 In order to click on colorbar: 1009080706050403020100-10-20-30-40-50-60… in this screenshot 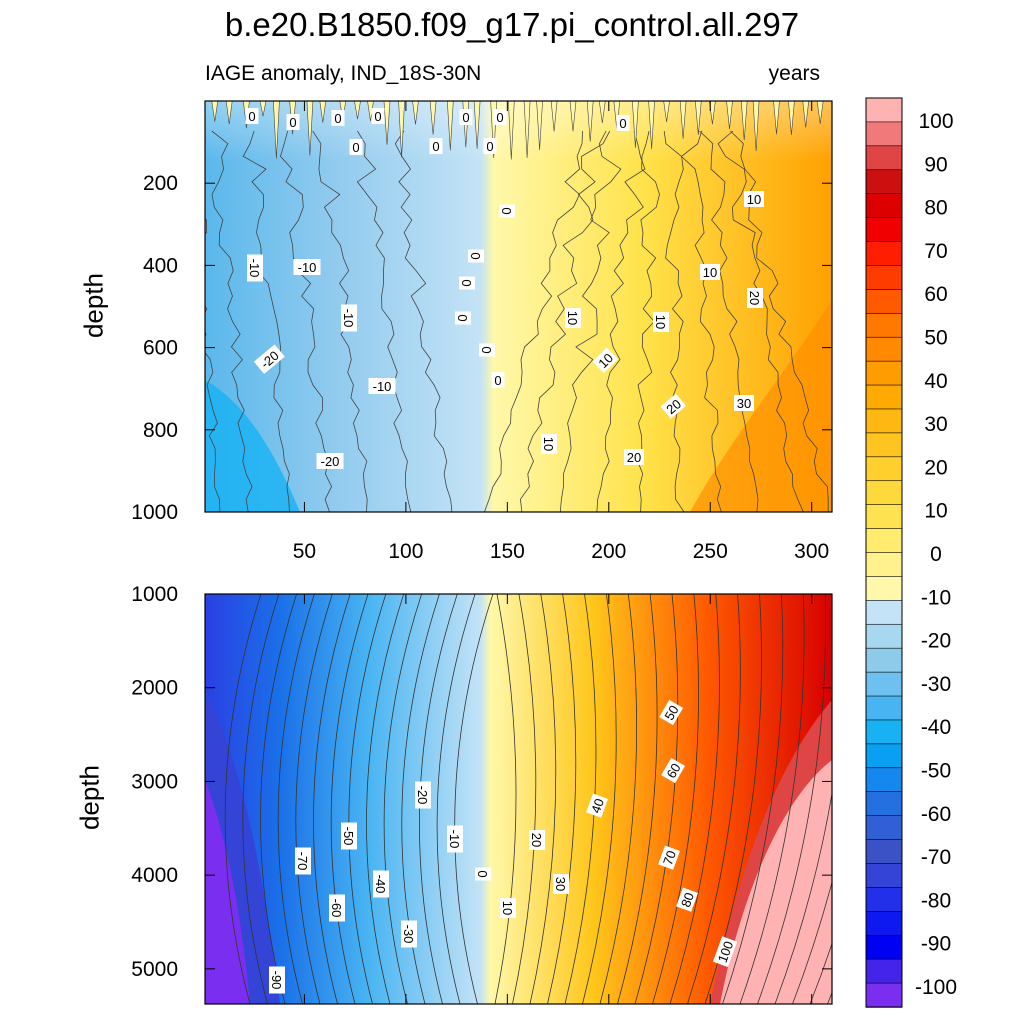, I will do `click(911, 552)`.